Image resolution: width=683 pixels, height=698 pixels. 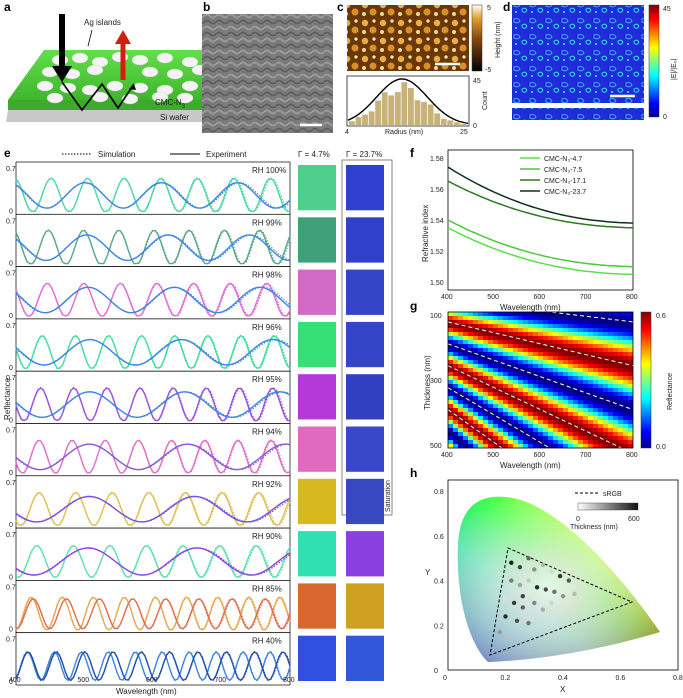 I want to click on thick-max: 600, so click(x=634, y=519).